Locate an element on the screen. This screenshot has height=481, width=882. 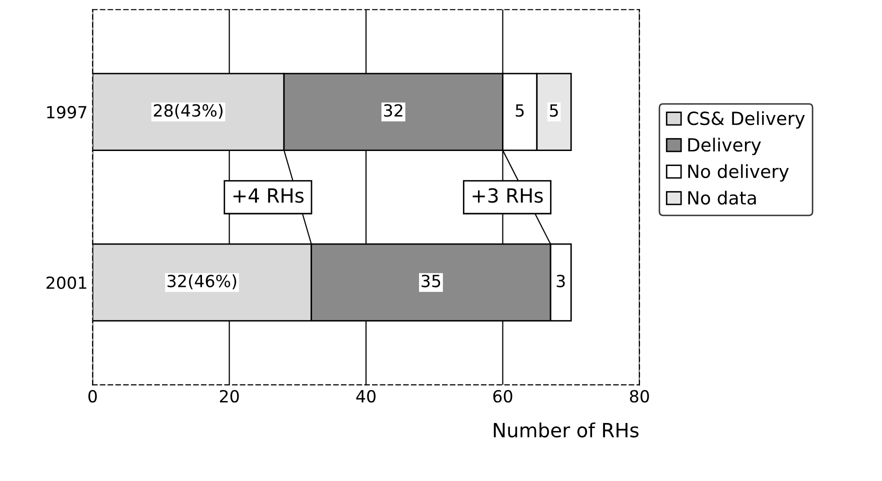
x-tick-label: 80 is located at coordinates (639, 396).